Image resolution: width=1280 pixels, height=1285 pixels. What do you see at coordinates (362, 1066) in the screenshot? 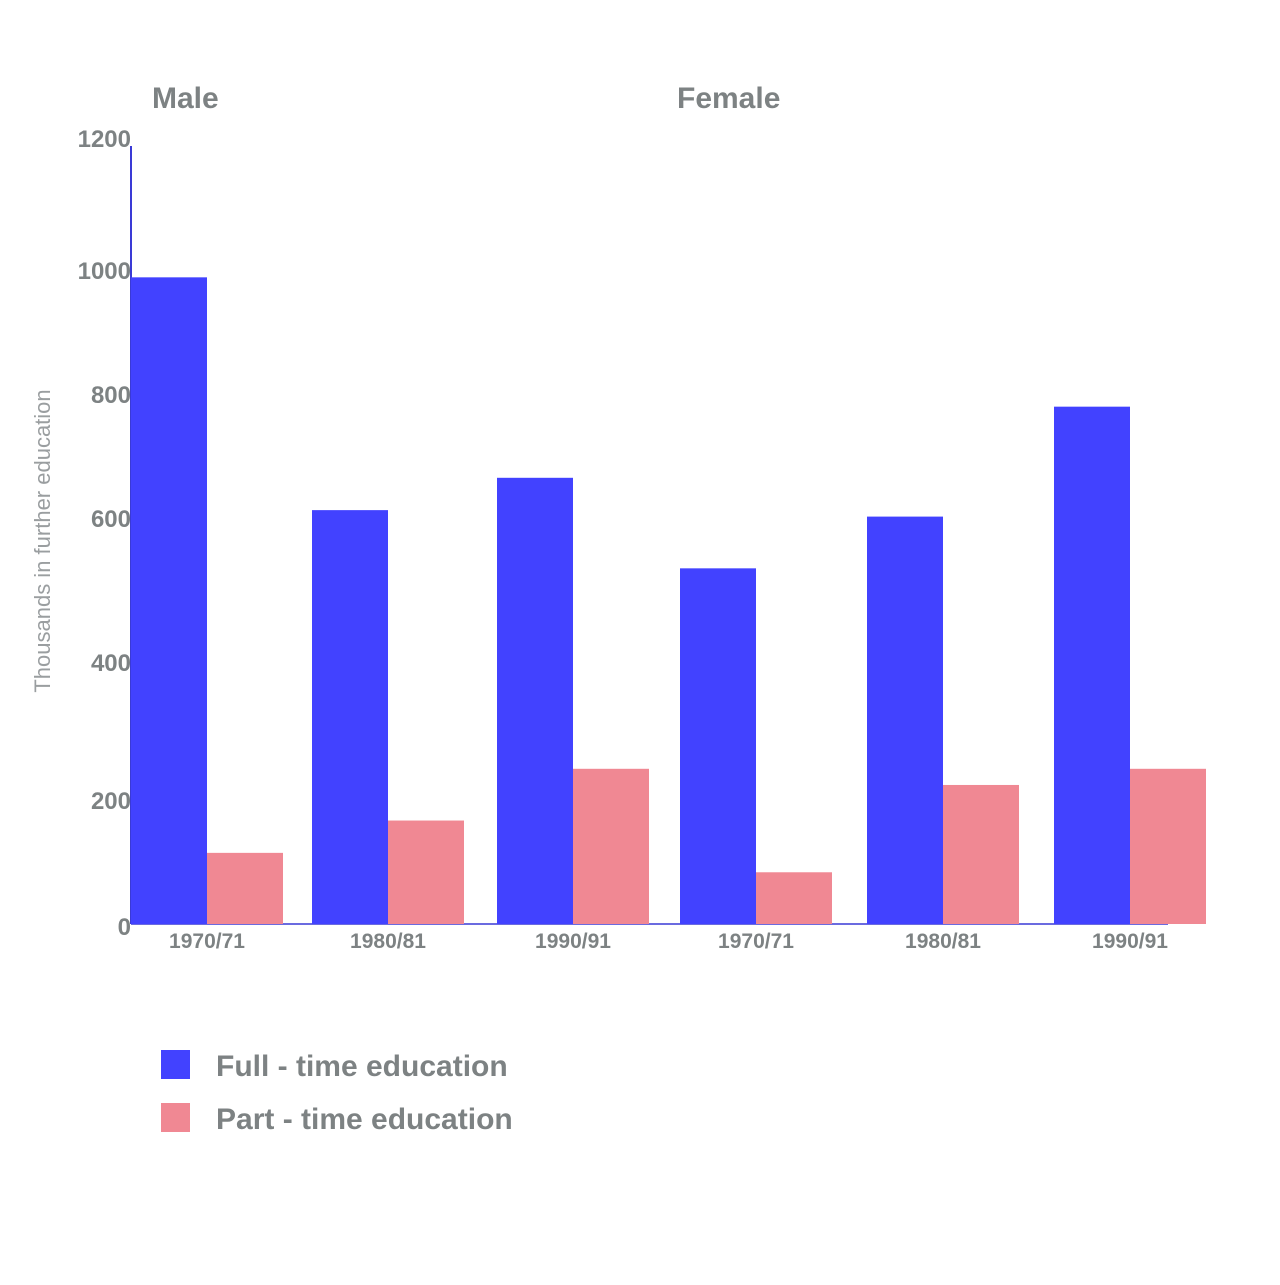
I see `legend-label-full-time: Full - time education` at bounding box center [362, 1066].